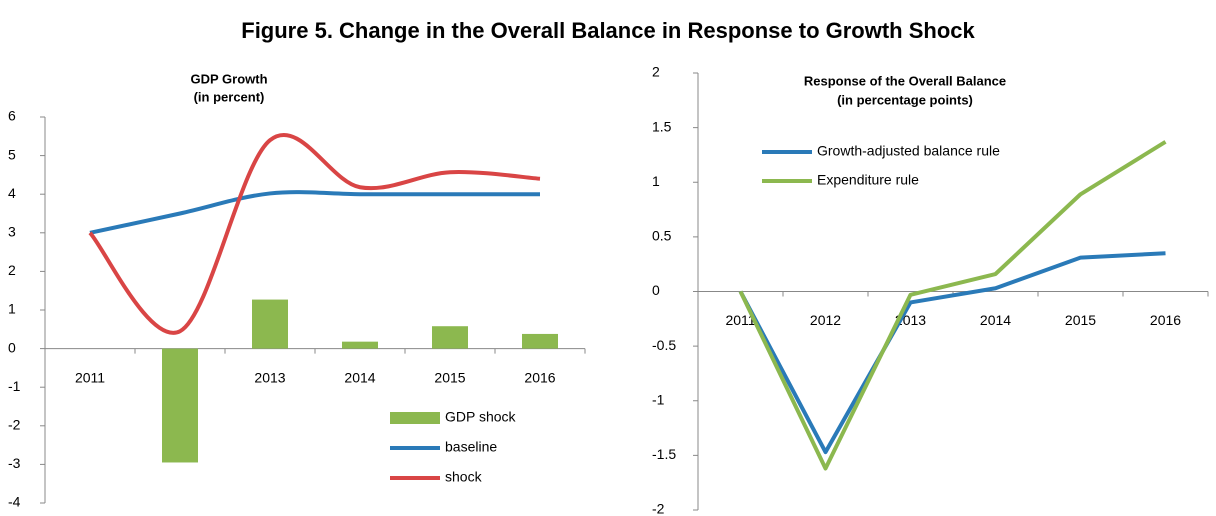  I want to click on y-tick-label: 4, so click(12, 193).